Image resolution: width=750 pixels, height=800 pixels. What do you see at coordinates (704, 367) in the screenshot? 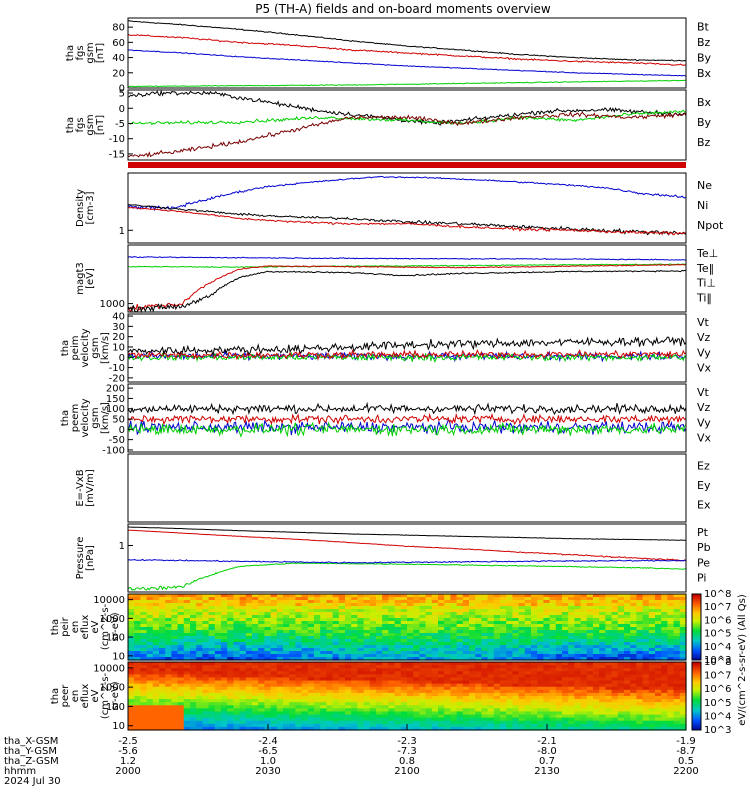
I see `legend-Vx: Vx` at bounding box center [704, 367].